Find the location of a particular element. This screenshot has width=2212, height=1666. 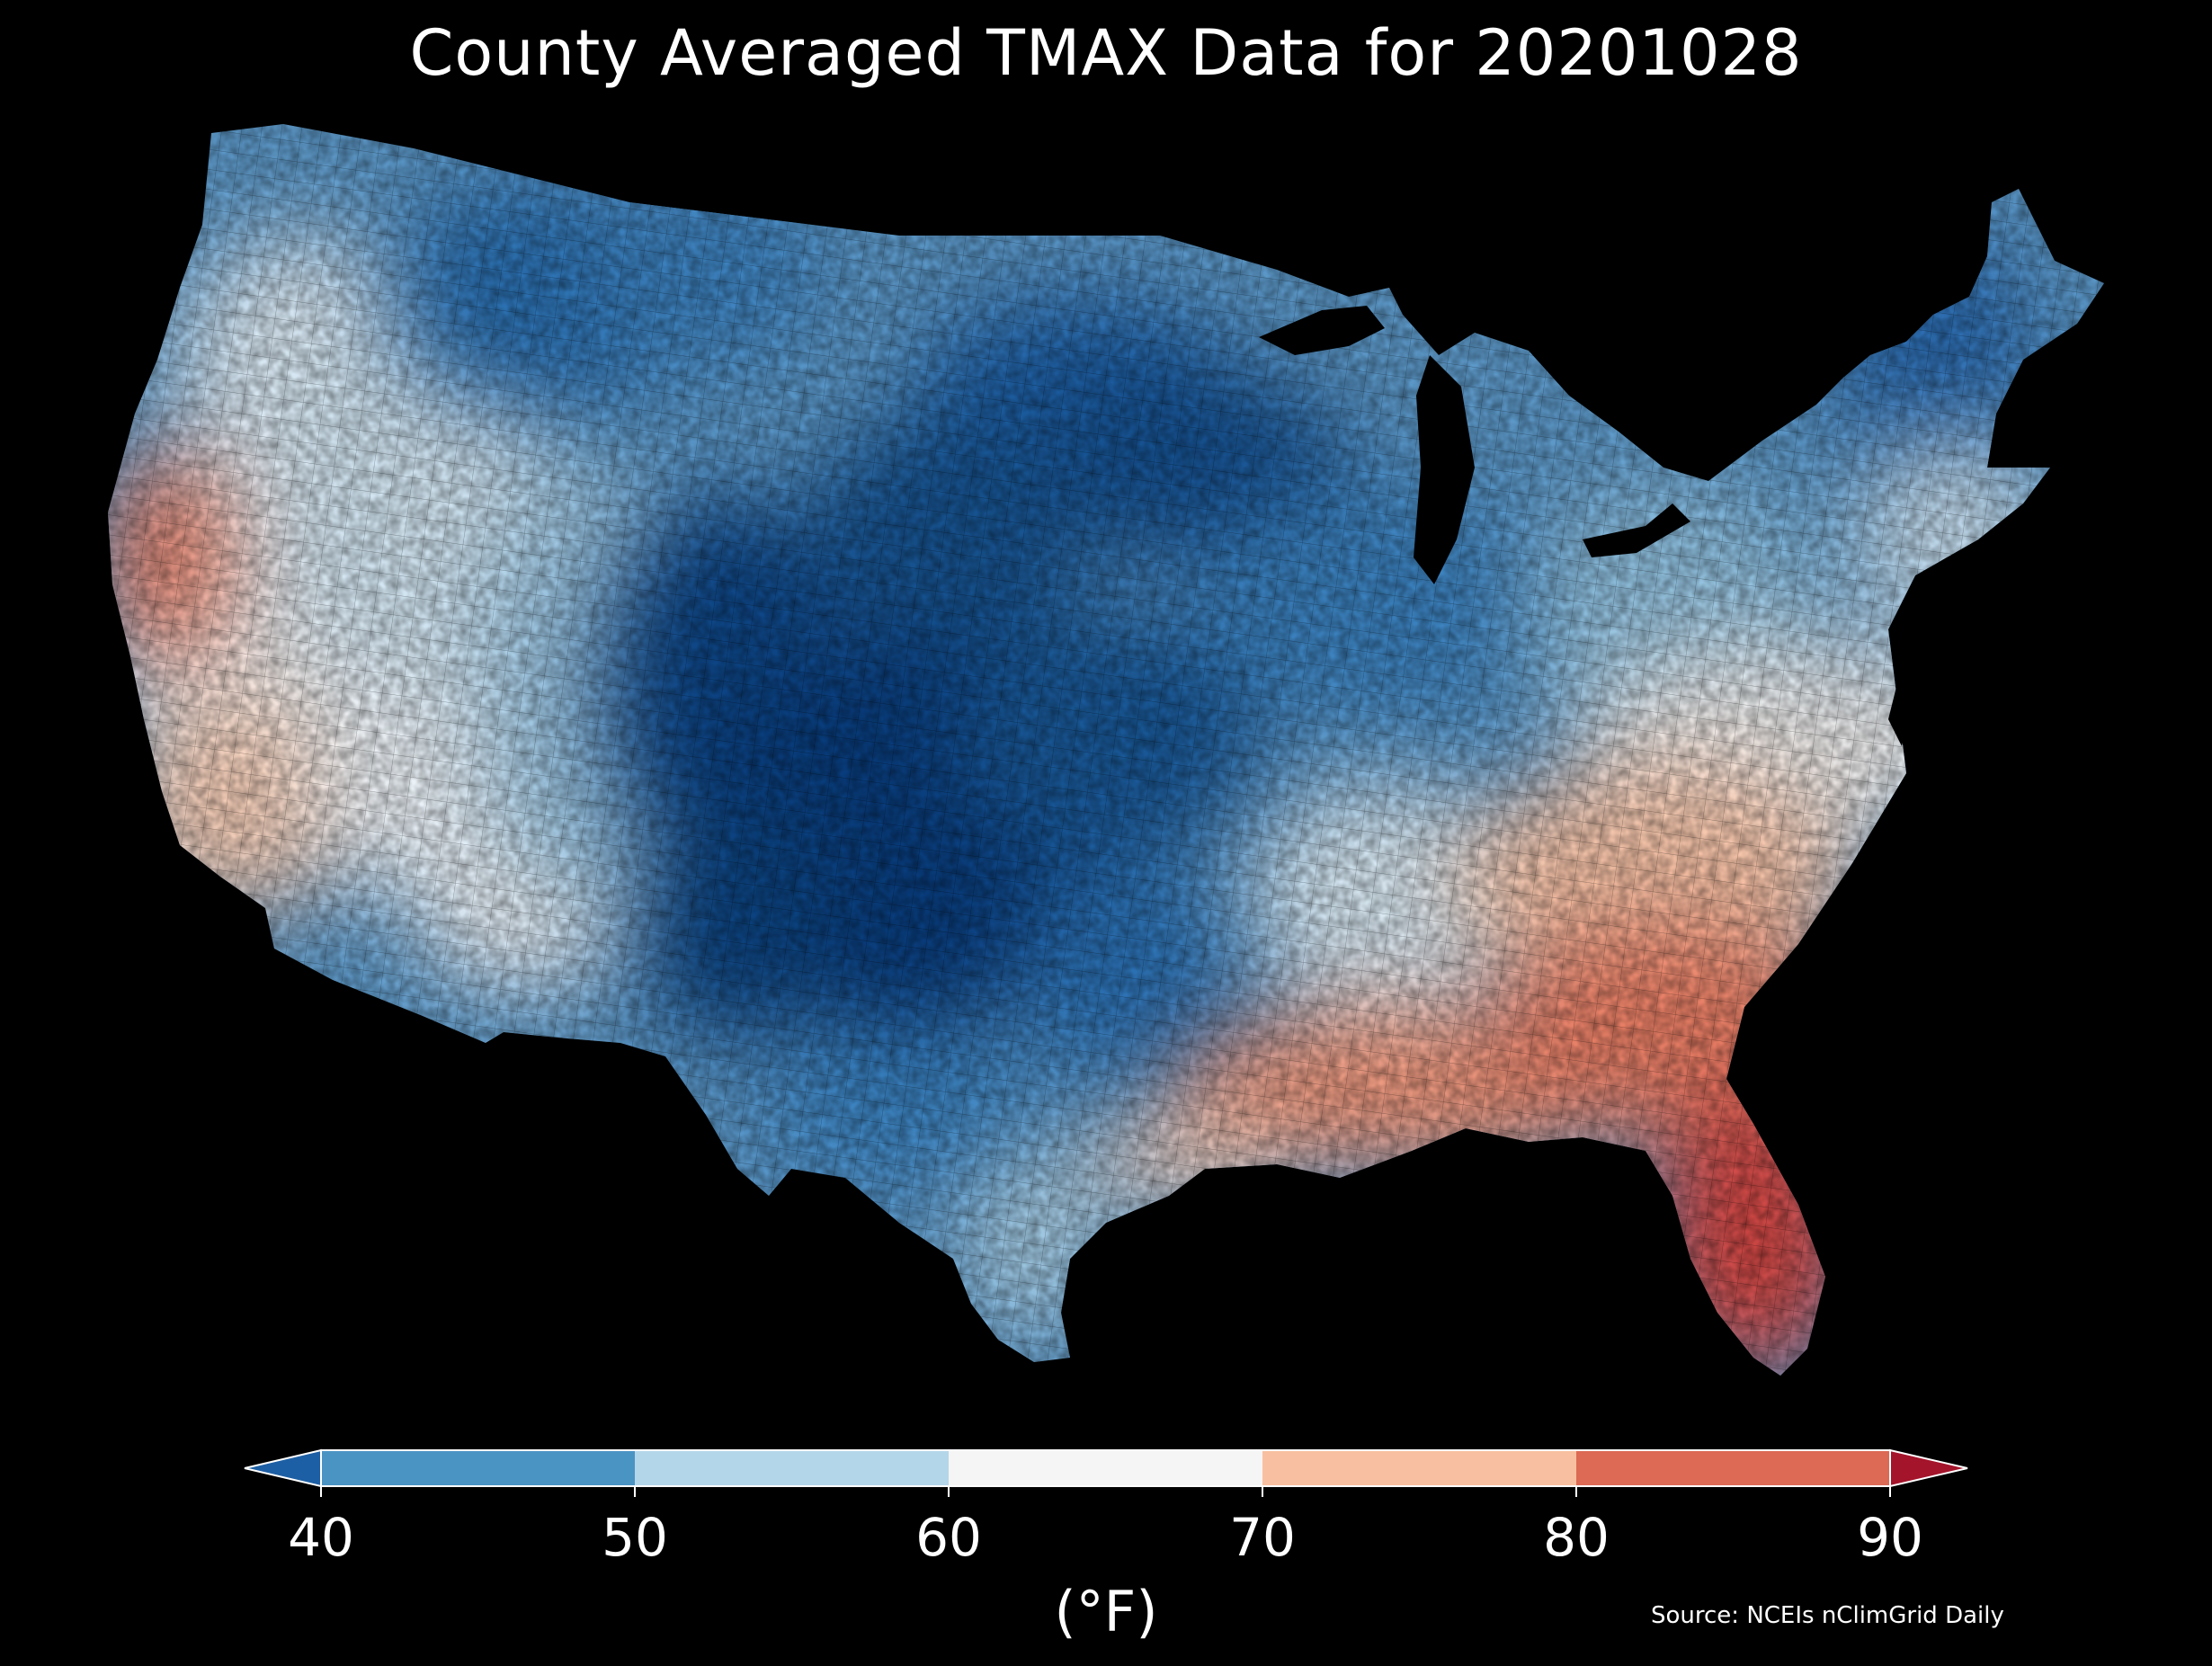

colorbar-over-arrow is located at coordinates (1928, 1468).